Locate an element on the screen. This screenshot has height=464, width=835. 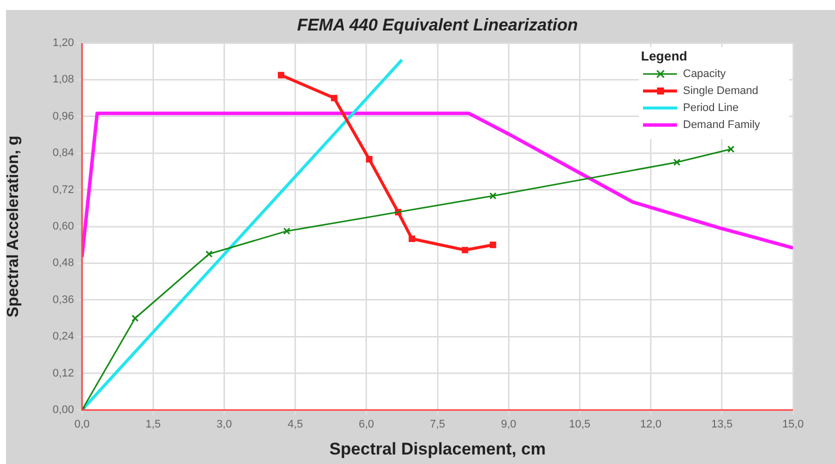
y-tick-label: 0,96 is located at coordinates (63, 116).